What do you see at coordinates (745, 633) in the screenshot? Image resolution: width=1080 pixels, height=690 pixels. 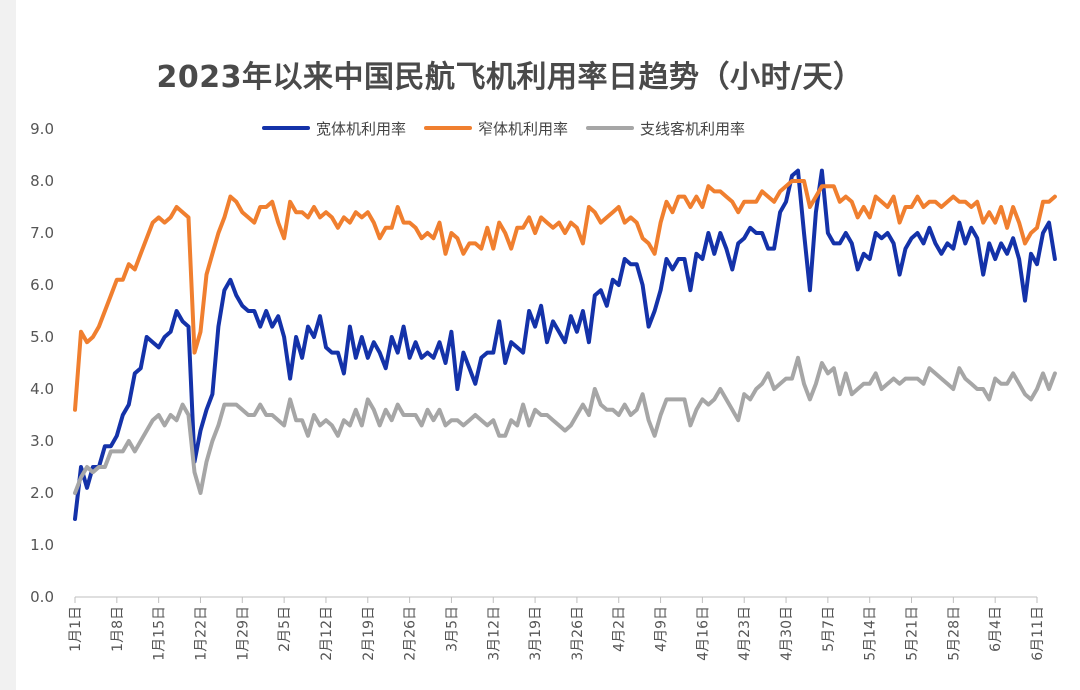 I see `x-tick-label: 4月23日` at bounding box center [745, 633].